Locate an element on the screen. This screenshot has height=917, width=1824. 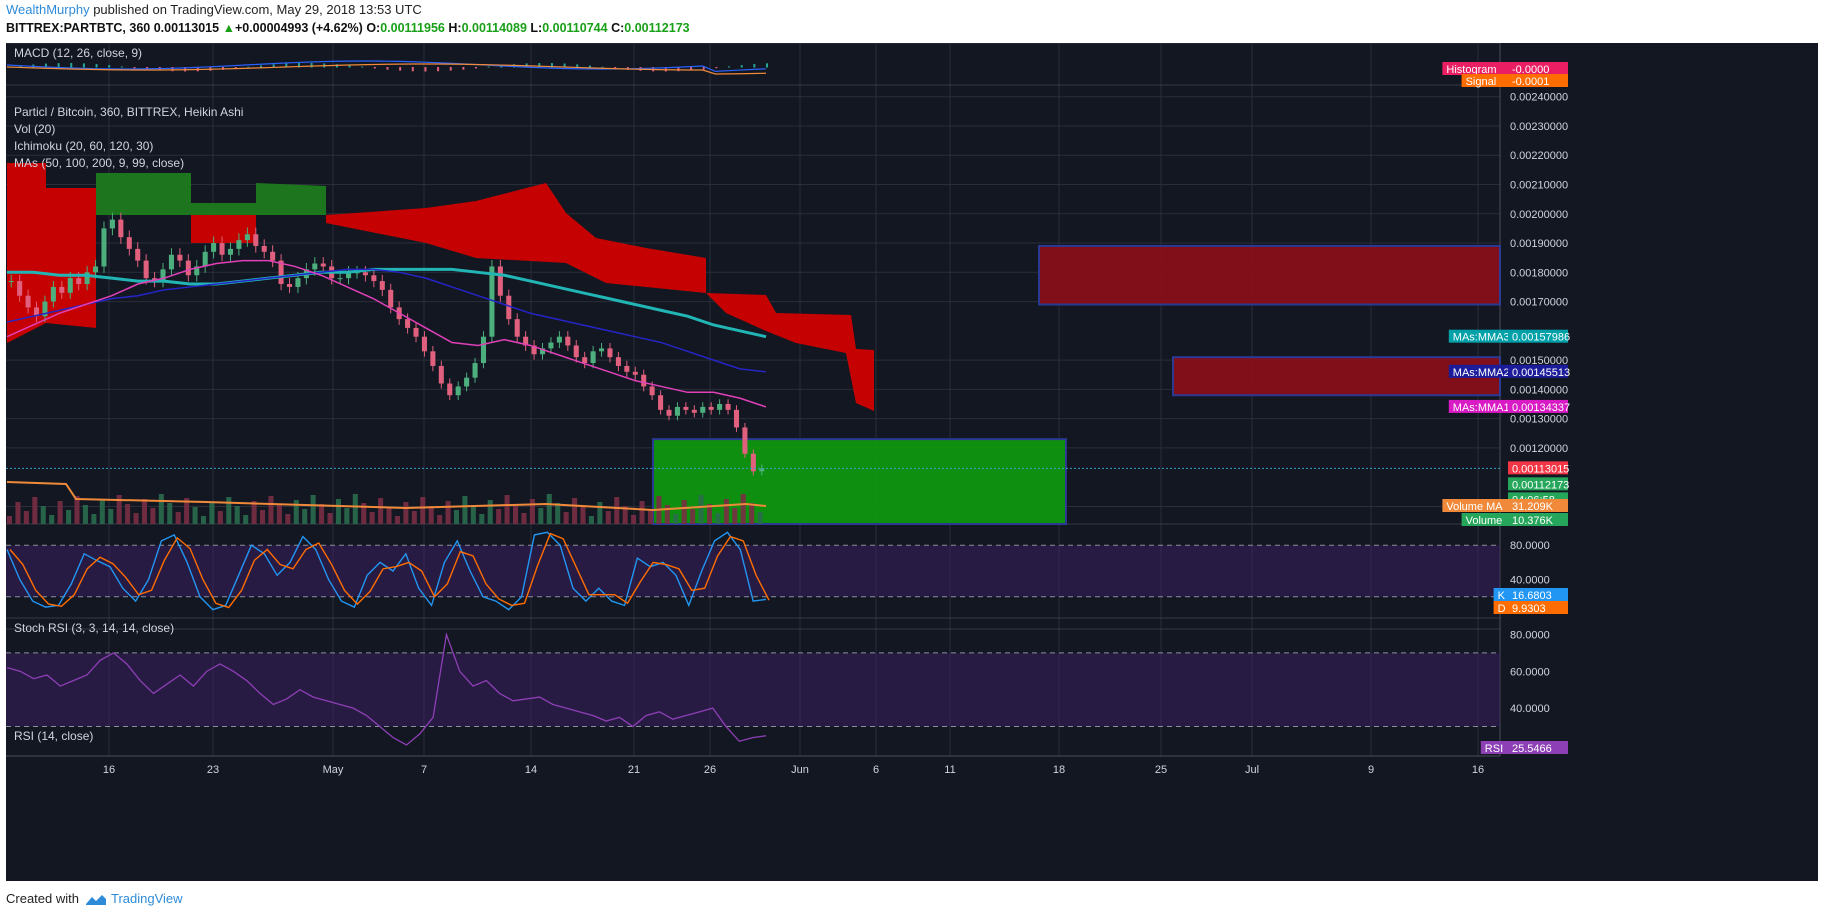
rsi-badge-value-bg is located at coordinates (1538, 747).